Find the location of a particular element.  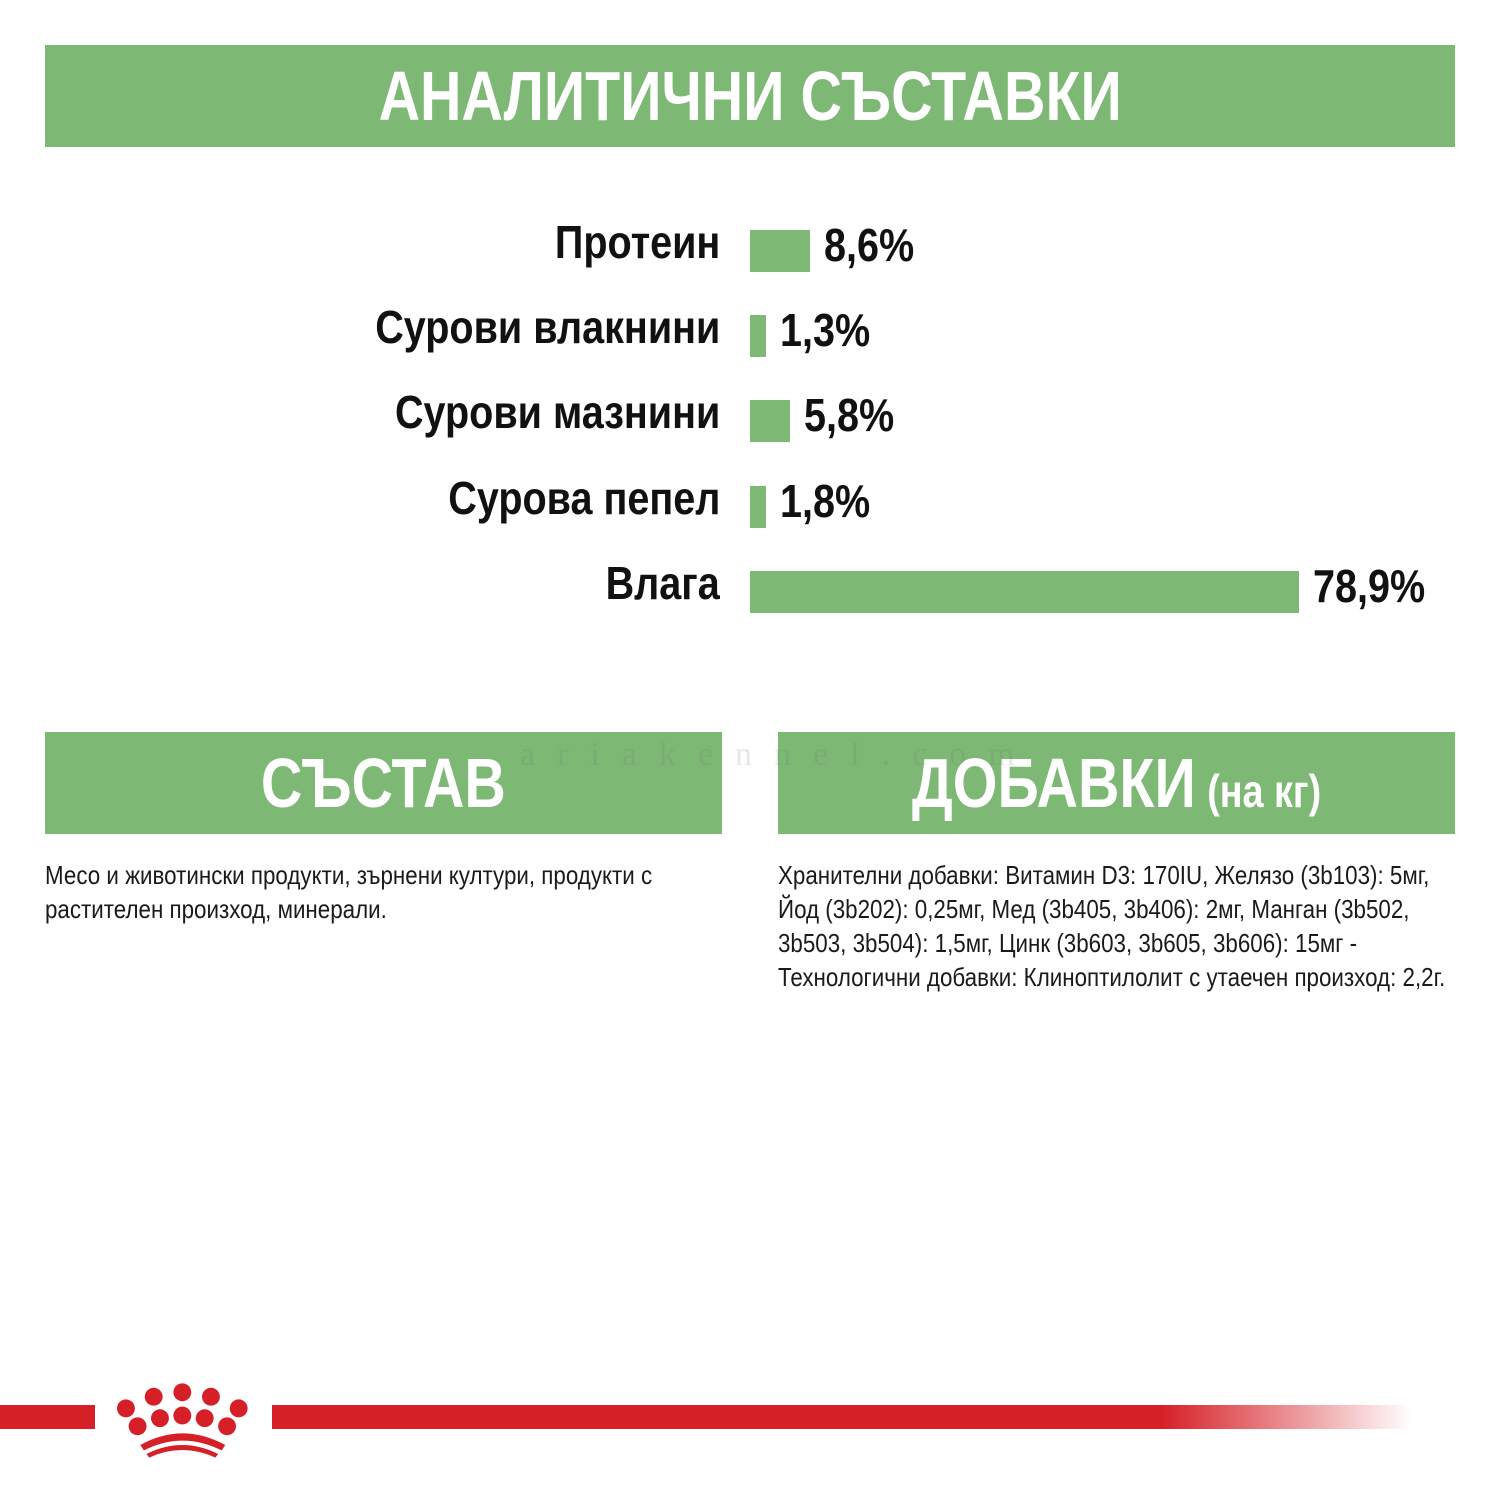

chart-value-label: 78,9% is located at coordinates (1369, 586).